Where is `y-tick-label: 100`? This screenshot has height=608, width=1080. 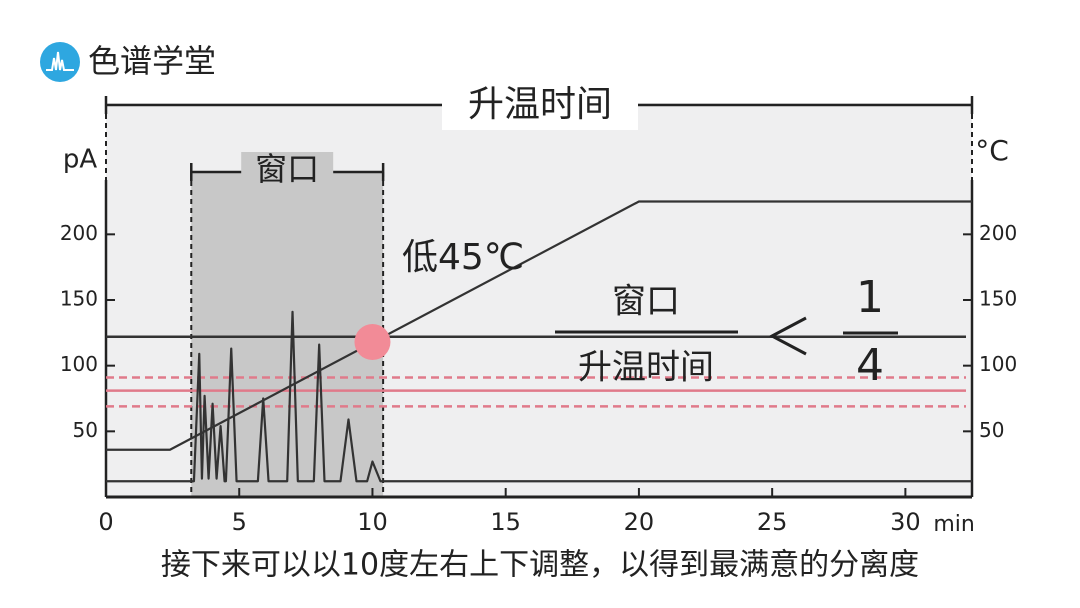
y-tick-label: 100 is located at coordinates (79, 364).